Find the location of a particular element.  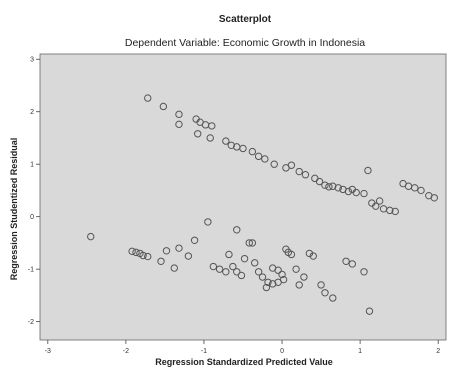

y-axis-label: Regression Studentized Residual is located at coordinates (14, 209).